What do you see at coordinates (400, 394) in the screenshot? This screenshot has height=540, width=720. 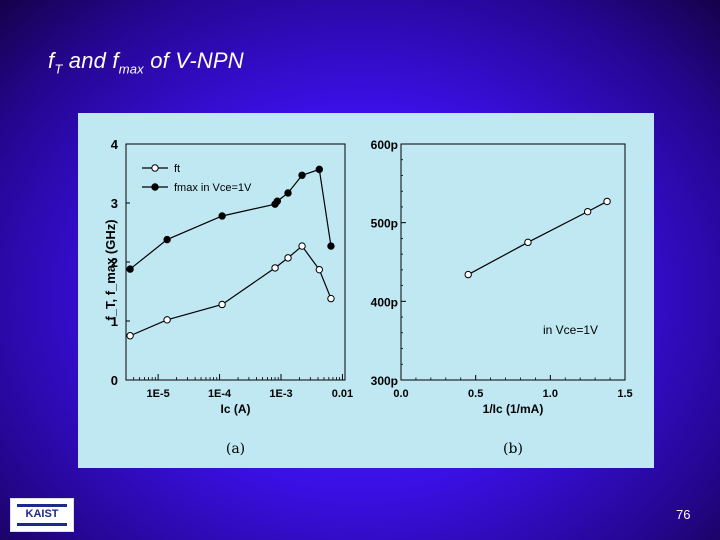 I see `chart-b-xtick-label: 0.0` at bounding box center [400, 394].